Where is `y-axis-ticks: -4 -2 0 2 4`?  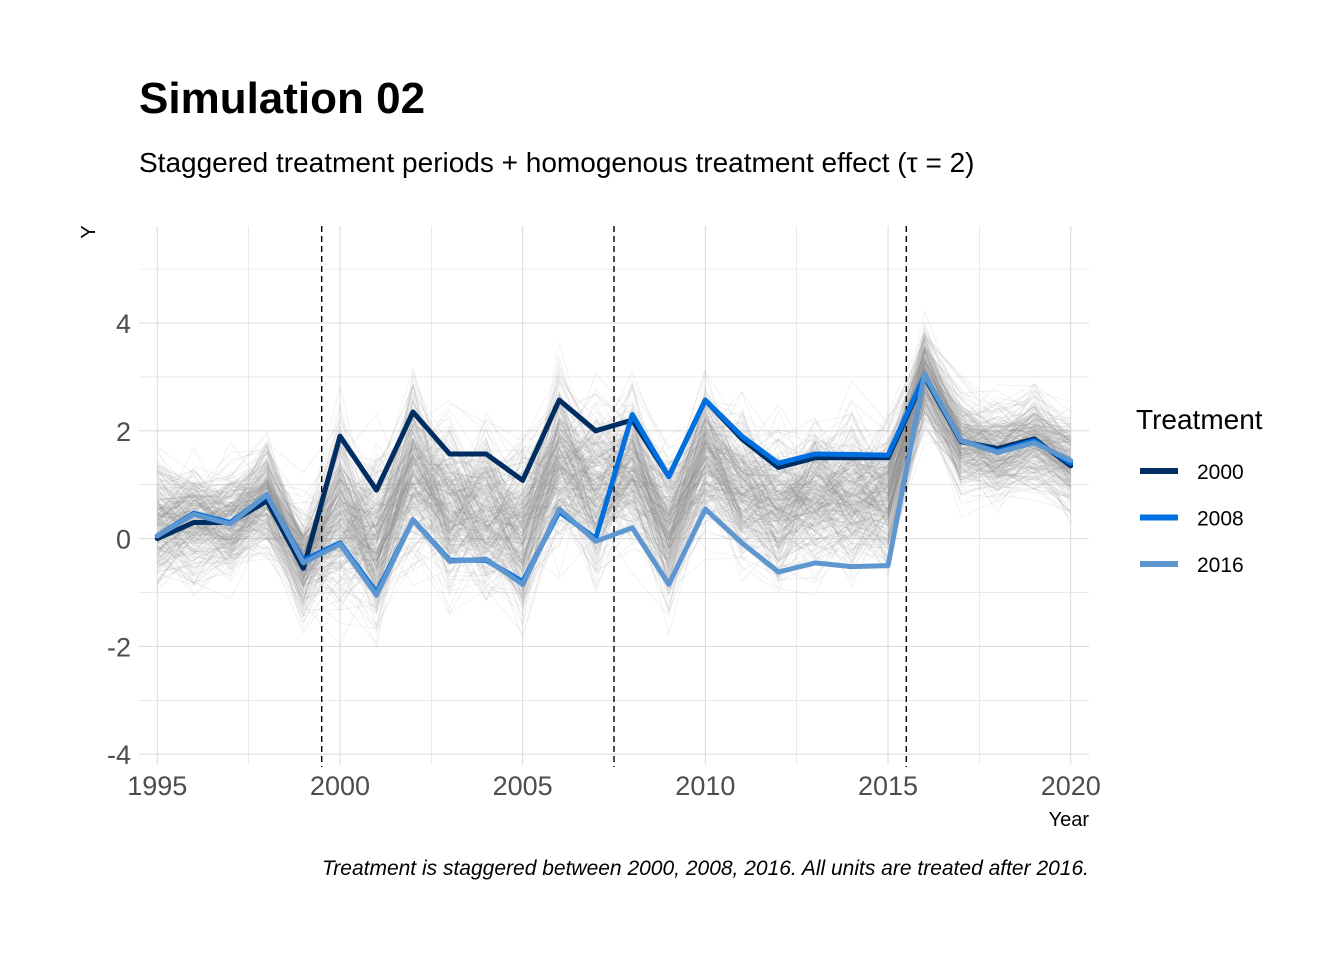
y-axis-ticks: -4 -2 0 2 4 is located at coordinates (119, 539).